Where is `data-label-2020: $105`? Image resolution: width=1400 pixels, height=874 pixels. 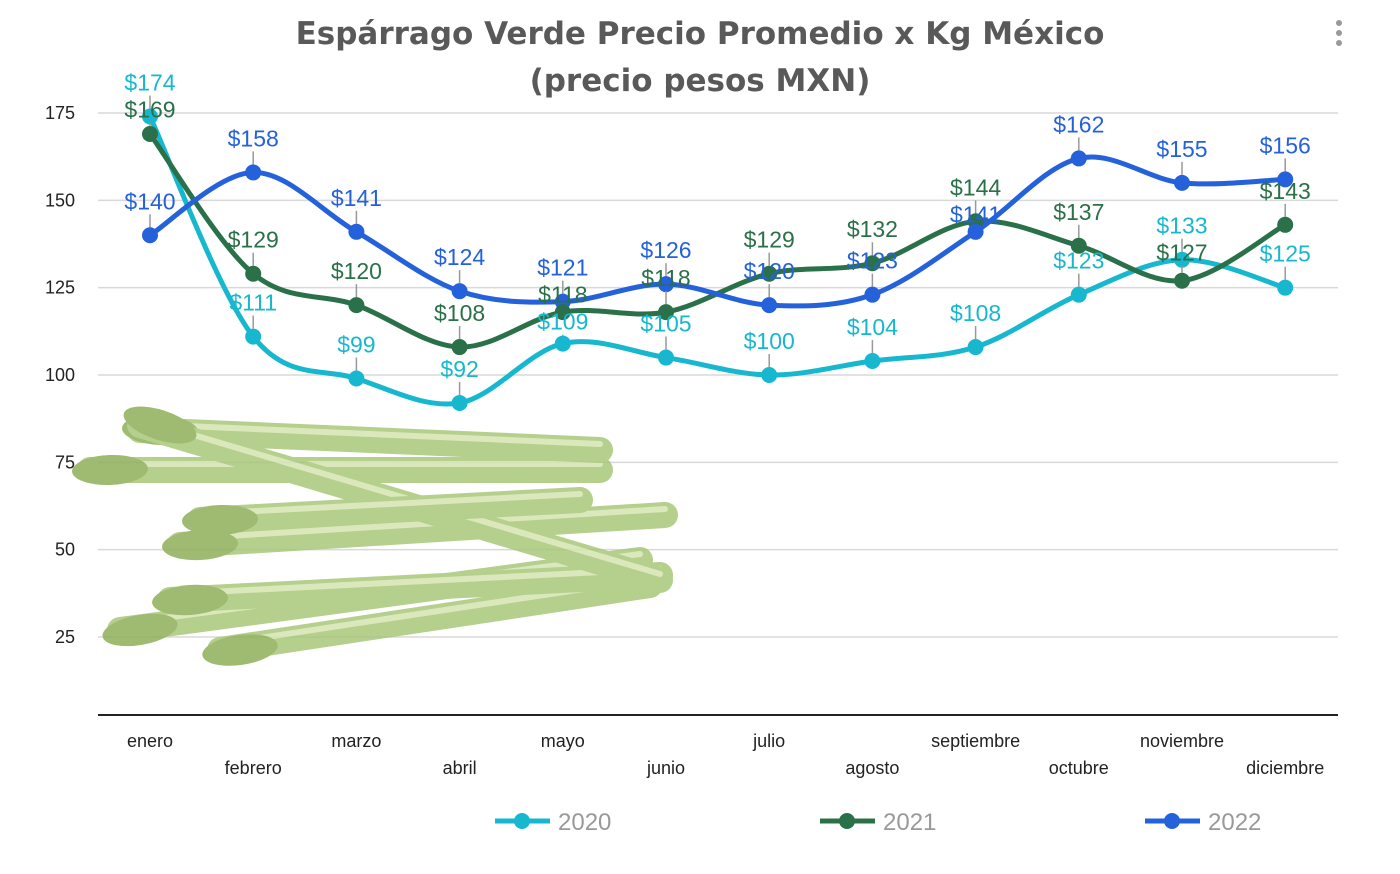
data-label-2020: $105 is located at coordinates (665, 324).